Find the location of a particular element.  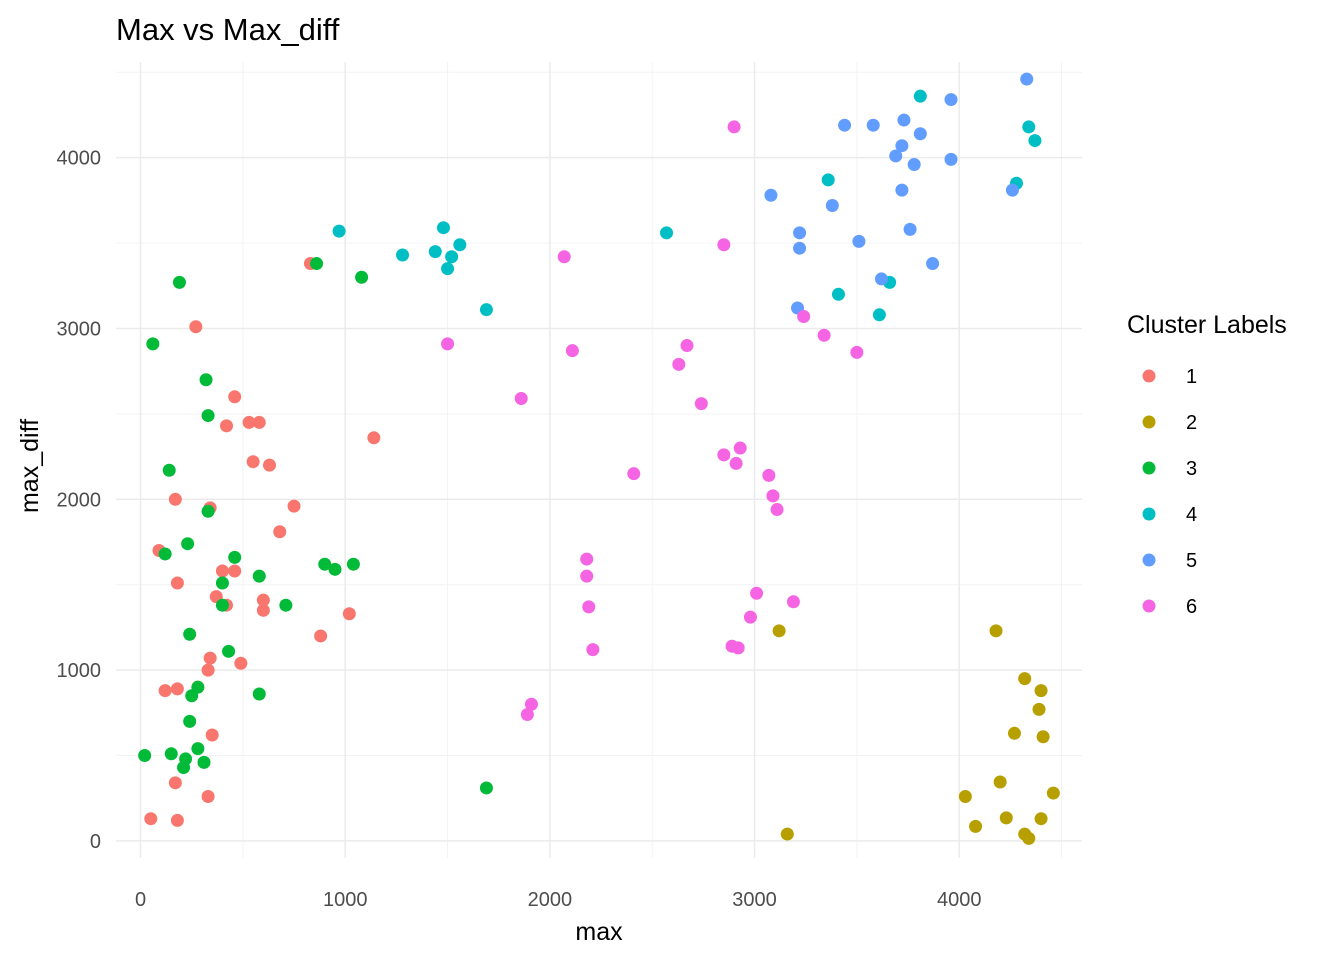

legend-label-3: 3 is located at coordinates (1191, 469).